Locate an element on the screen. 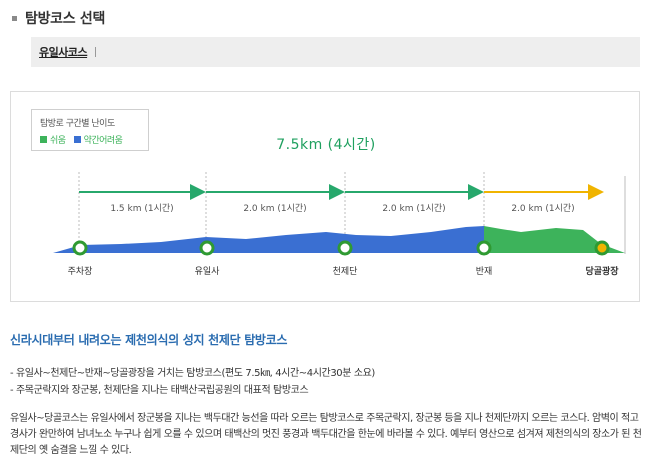  section-title: 탐방코스 선택 is located at coordinates (65, 19).